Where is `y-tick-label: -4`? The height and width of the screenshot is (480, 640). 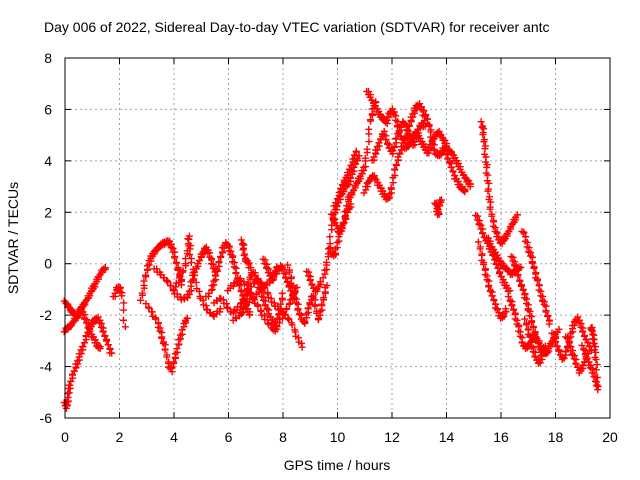
y-tick-label: -4 is located at coordinates (46, 367).